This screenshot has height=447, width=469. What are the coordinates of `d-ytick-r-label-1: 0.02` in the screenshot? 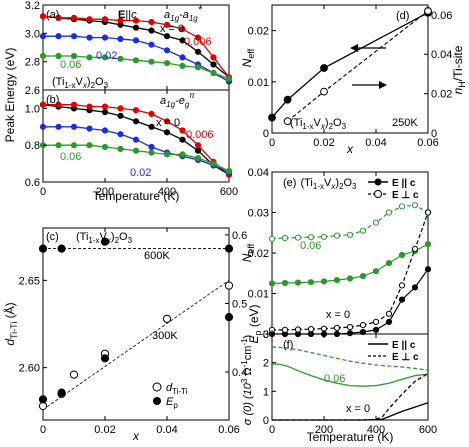 It's located at (441, 95).